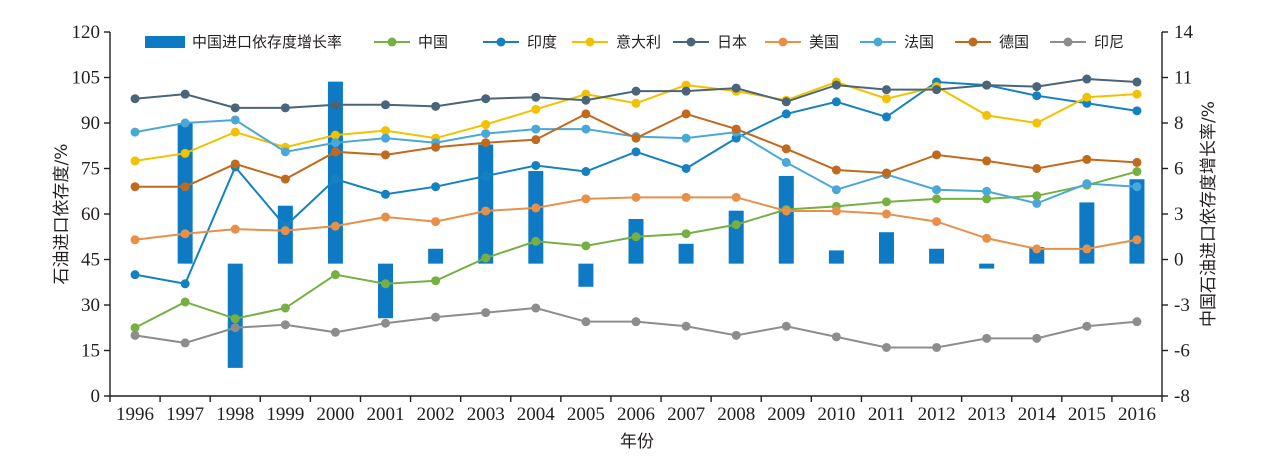 This screenshot has width=1268, height=460. What do you see at coordinates (1179, 260) in the screenshot?
I see `y-tick-label-right: 0` at bounding box center [1179, 260].